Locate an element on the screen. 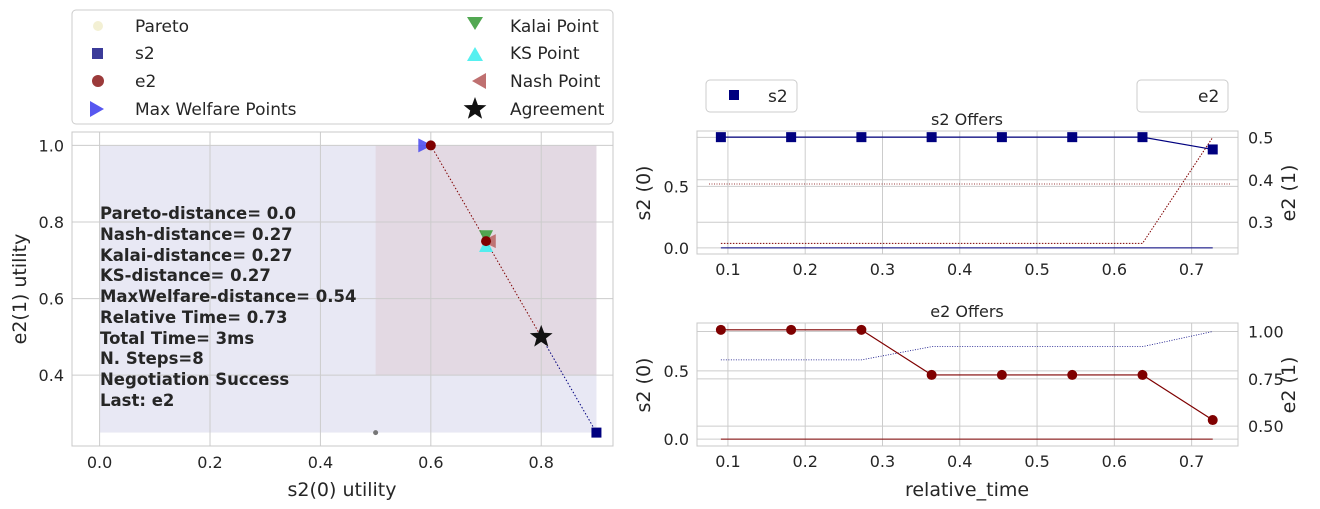 Image resolution: width=1320 pixels, height=509 pixels. stats-line: Kalai-distance= 0.27 is located at coordinates (196, 255).